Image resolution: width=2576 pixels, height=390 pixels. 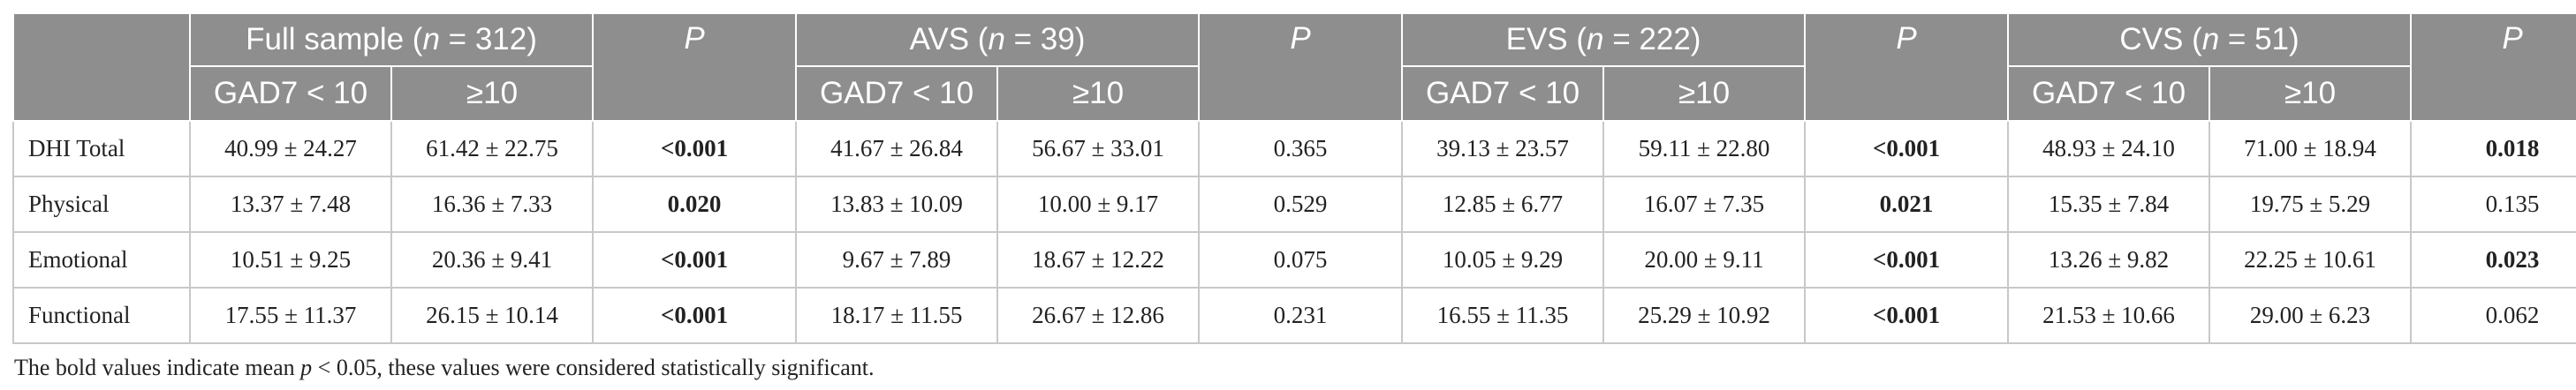 What do you see at coordinates (492, 260) in the screenshot?
I see `mean-sd-cell: 20.36 ± 9.41` at bounding box center [492, 260].